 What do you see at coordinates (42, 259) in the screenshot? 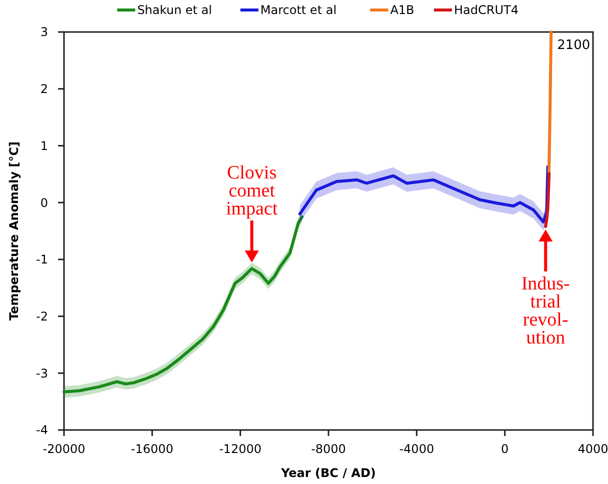
I see `y-tick-label: -1` at bounding box center [42, 259].